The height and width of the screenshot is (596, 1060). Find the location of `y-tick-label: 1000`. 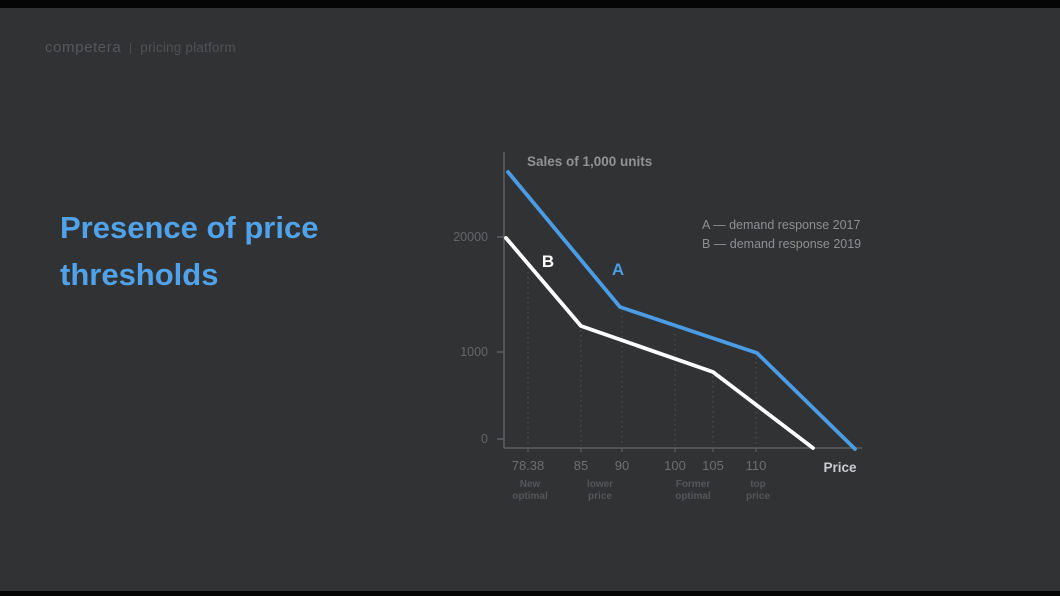

y-tick-label: 1000 is located at coordinates (474, 352).